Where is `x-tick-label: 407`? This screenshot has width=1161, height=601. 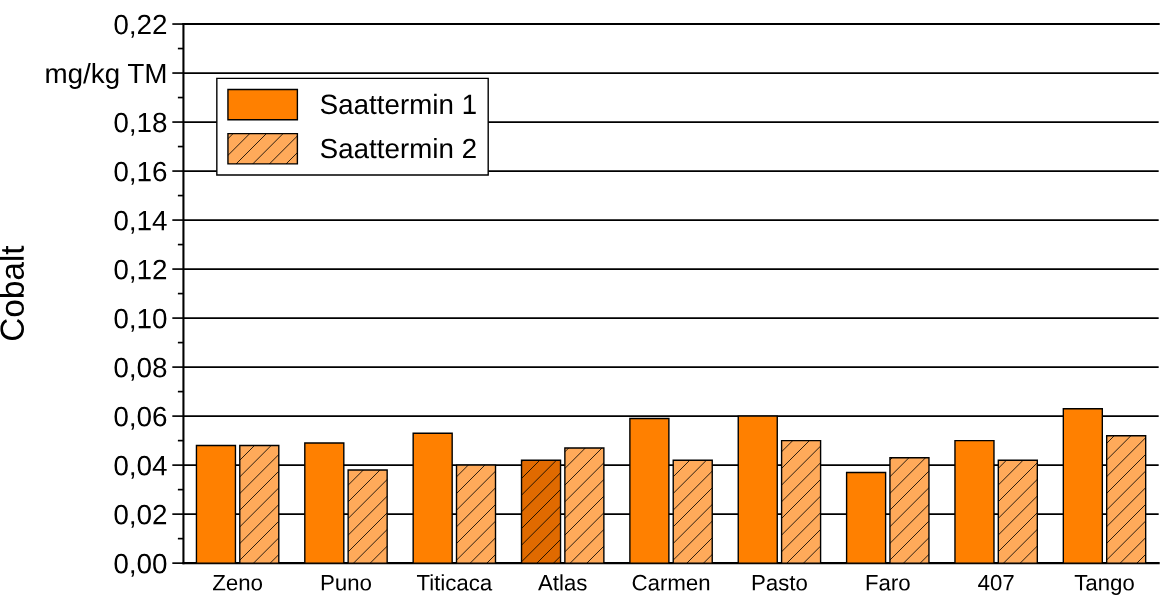
x-tick-label: 407 is located at coordinates (996, 582).